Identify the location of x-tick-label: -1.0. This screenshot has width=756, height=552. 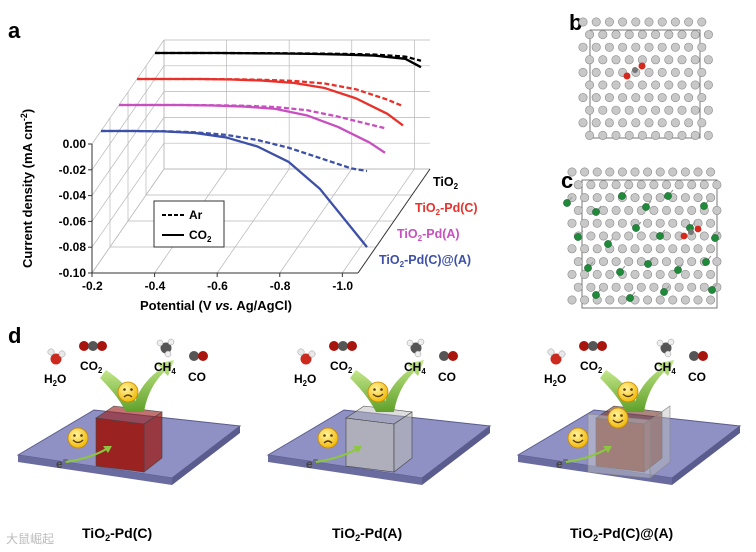
(342, 286).